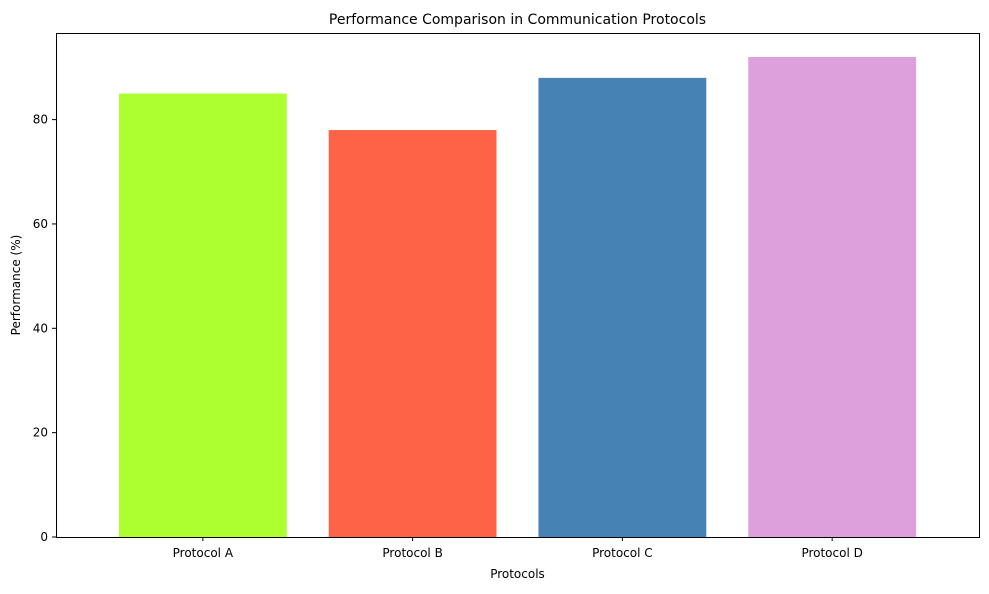 The width and height of the screenshot is (989, 594). I want to click on y-tick-label: 20, so click(40, 433).